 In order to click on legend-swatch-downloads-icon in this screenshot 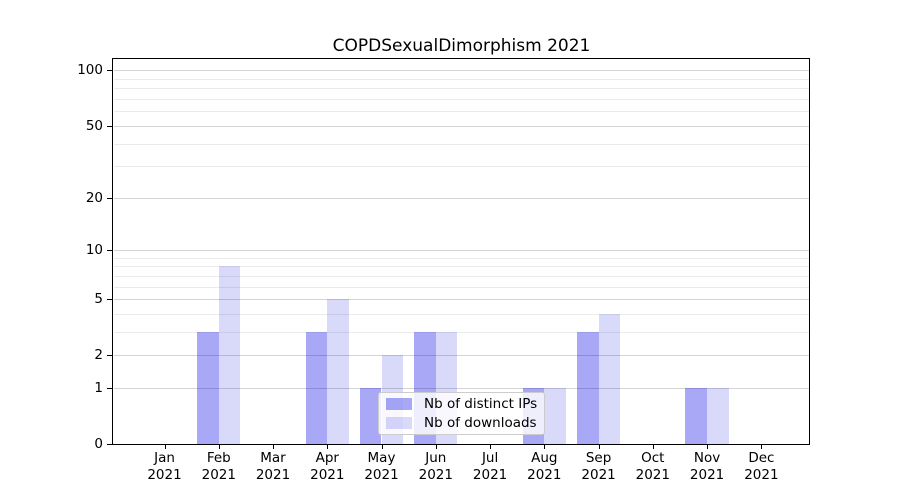, I will do `click(399, 423)`.